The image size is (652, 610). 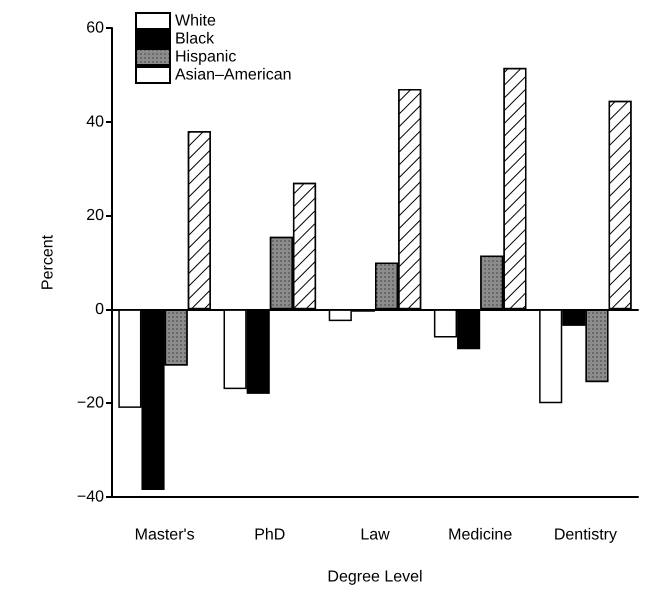 I want to click on legend-label: White, so click(x=195, y=21).